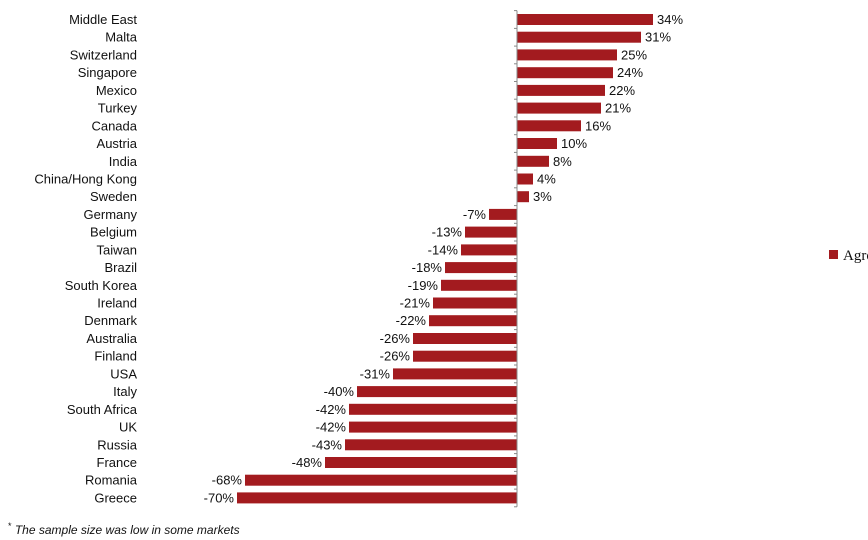  What do you see at coordinates (121, 37) in the screenshot?
I see `category-label-malta: Malta` at bounding box center [121, 37].